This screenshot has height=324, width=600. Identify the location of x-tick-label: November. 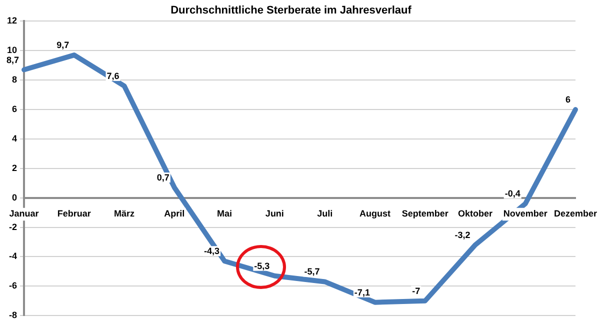
(525, 213).